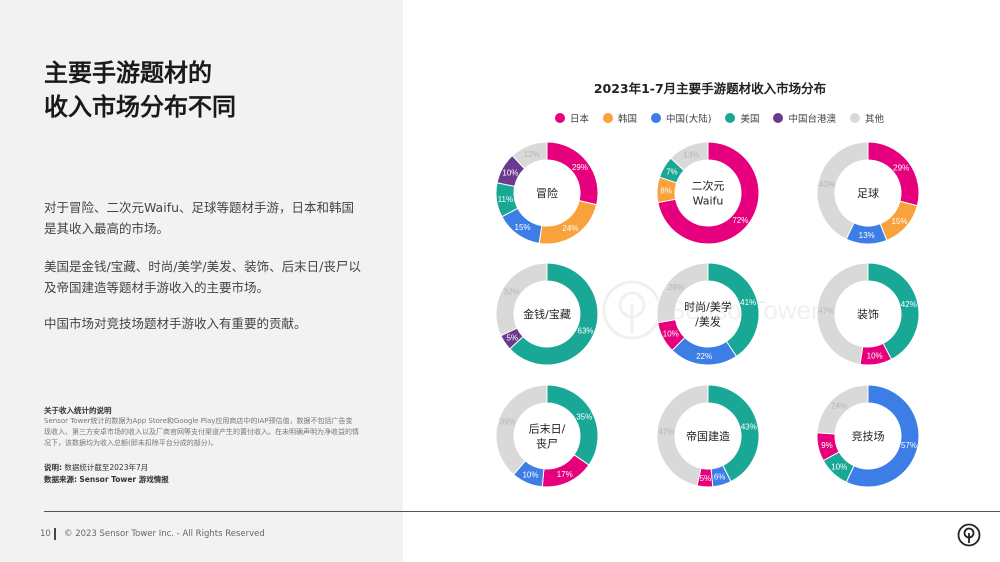  I want to click on donut-center-label: Waifu, so click(708, 201).